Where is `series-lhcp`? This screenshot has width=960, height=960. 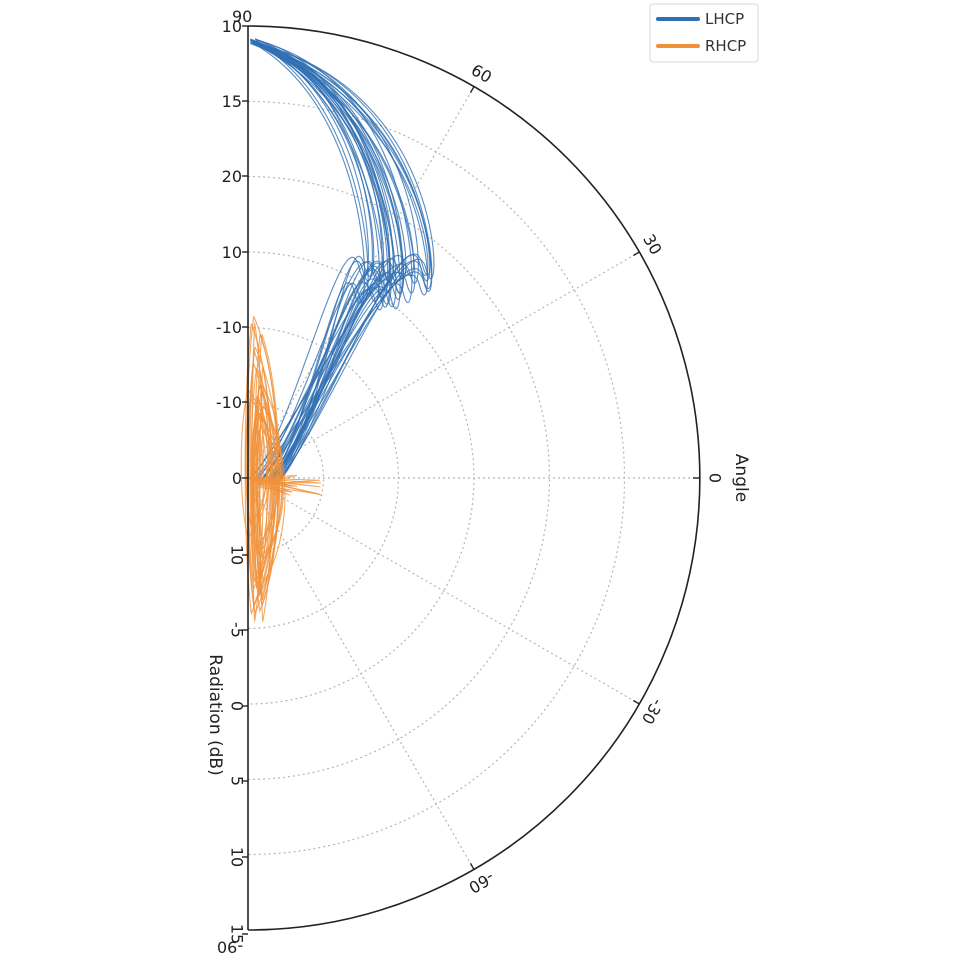 series-lhcp is located at coordinates (342, 261).